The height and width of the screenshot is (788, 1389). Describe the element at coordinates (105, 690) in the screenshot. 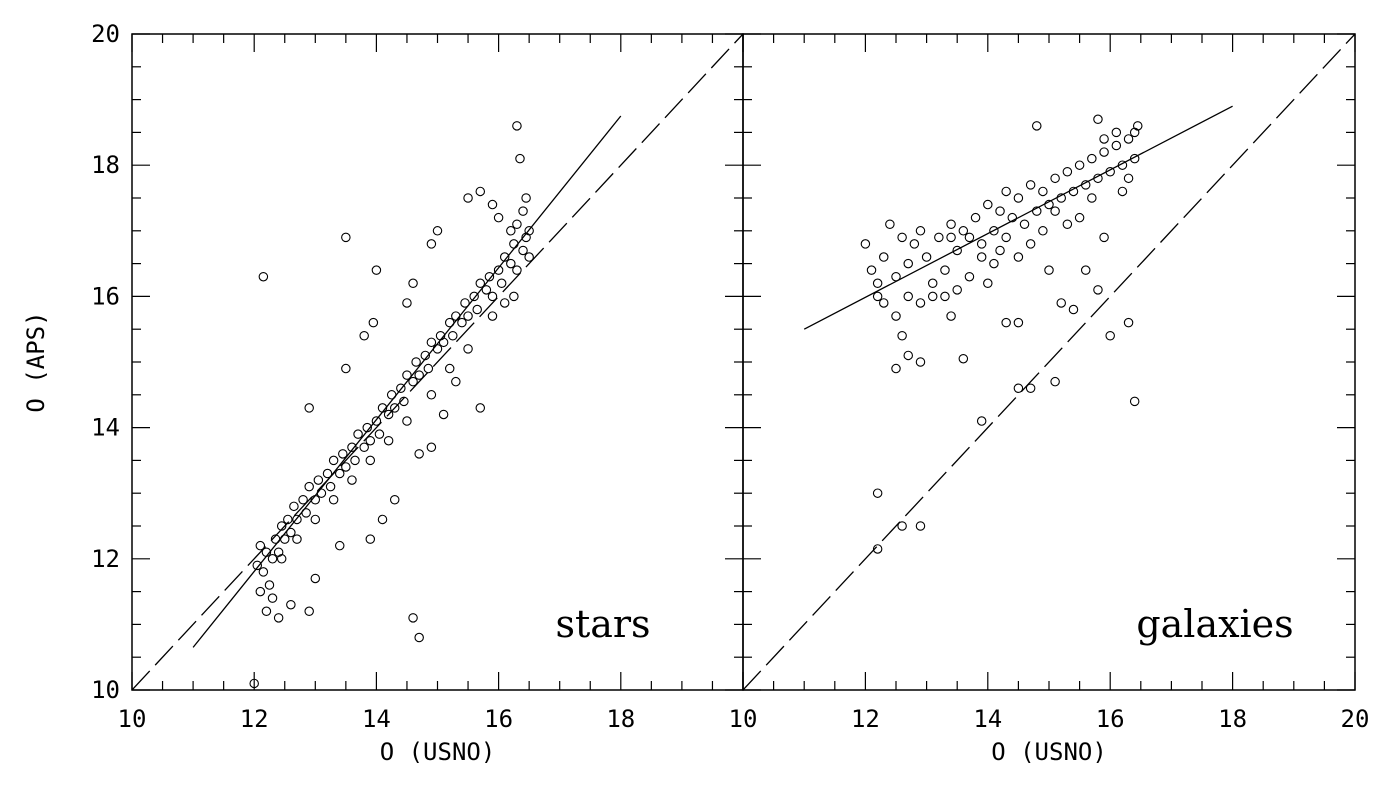

I see `y-tick-label: 10` at that location.